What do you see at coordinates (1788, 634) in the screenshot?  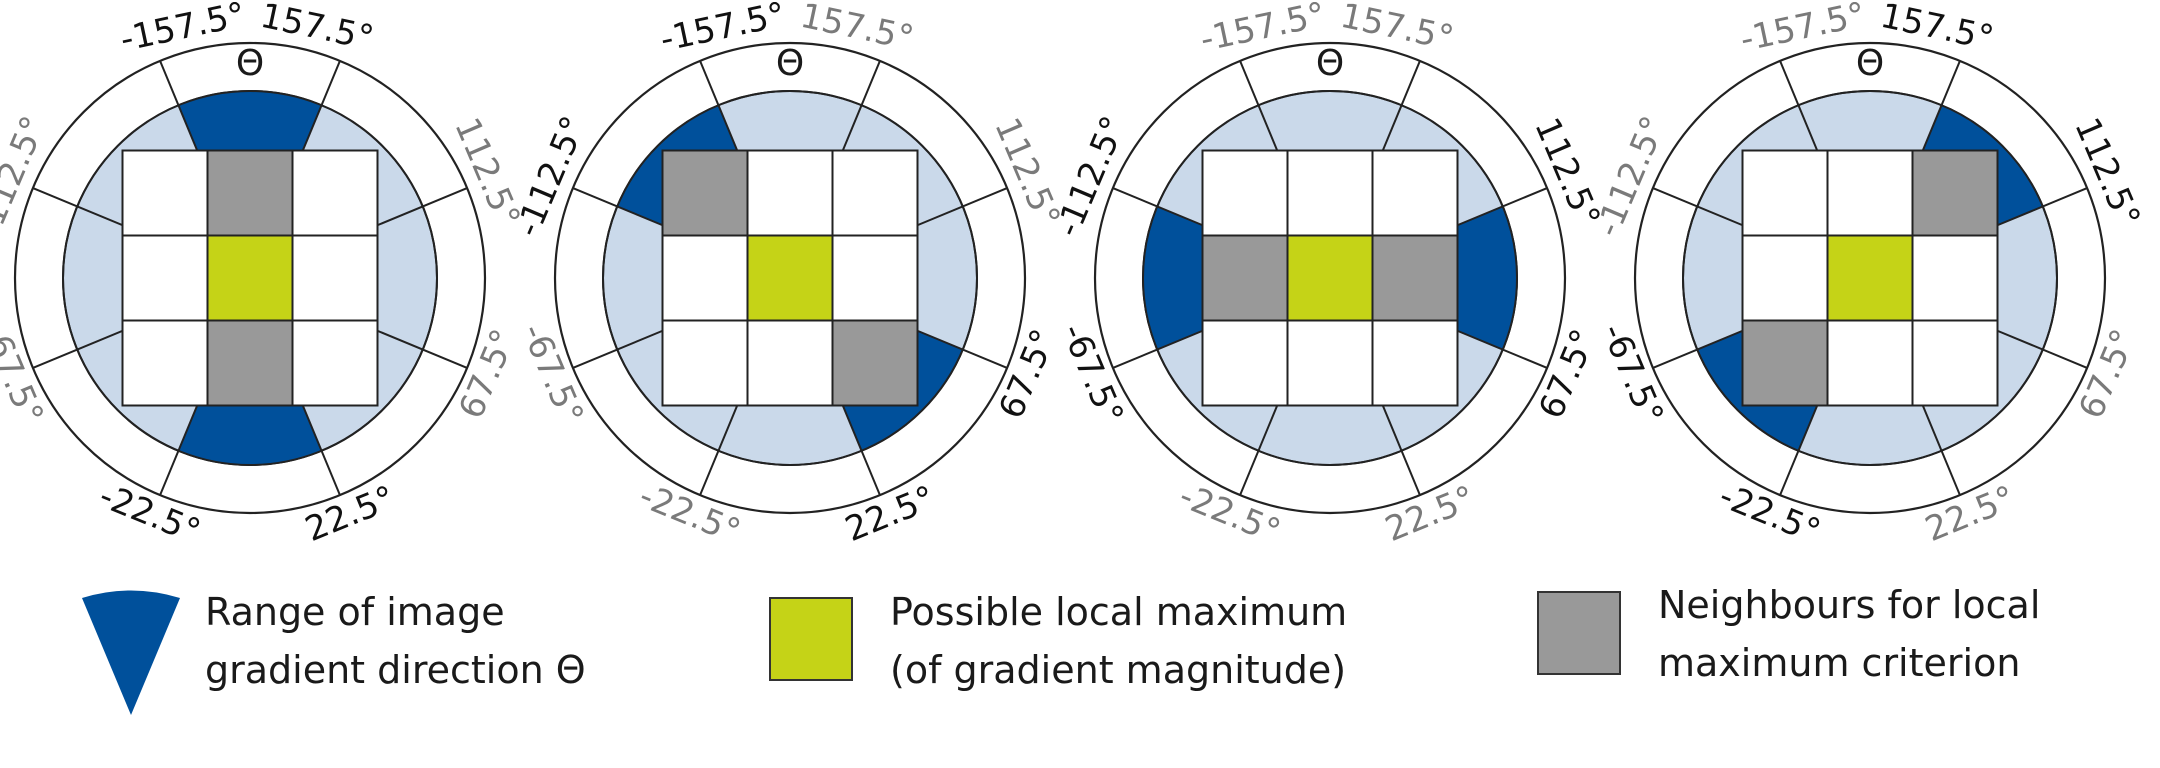 I see `legend-neighbours: Neighbours for local maximum criterion` at bounding box center [1788, 634].